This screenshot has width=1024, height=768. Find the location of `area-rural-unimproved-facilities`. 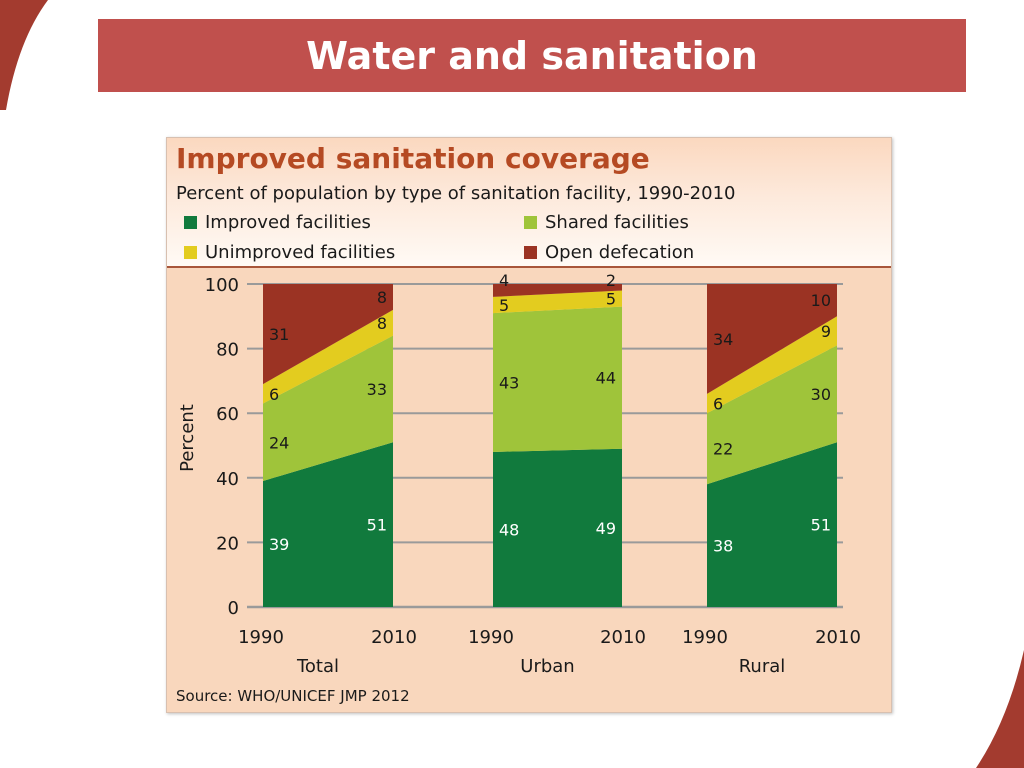

area-rural-unimproved-facilities is located at coordinates (772, 365).